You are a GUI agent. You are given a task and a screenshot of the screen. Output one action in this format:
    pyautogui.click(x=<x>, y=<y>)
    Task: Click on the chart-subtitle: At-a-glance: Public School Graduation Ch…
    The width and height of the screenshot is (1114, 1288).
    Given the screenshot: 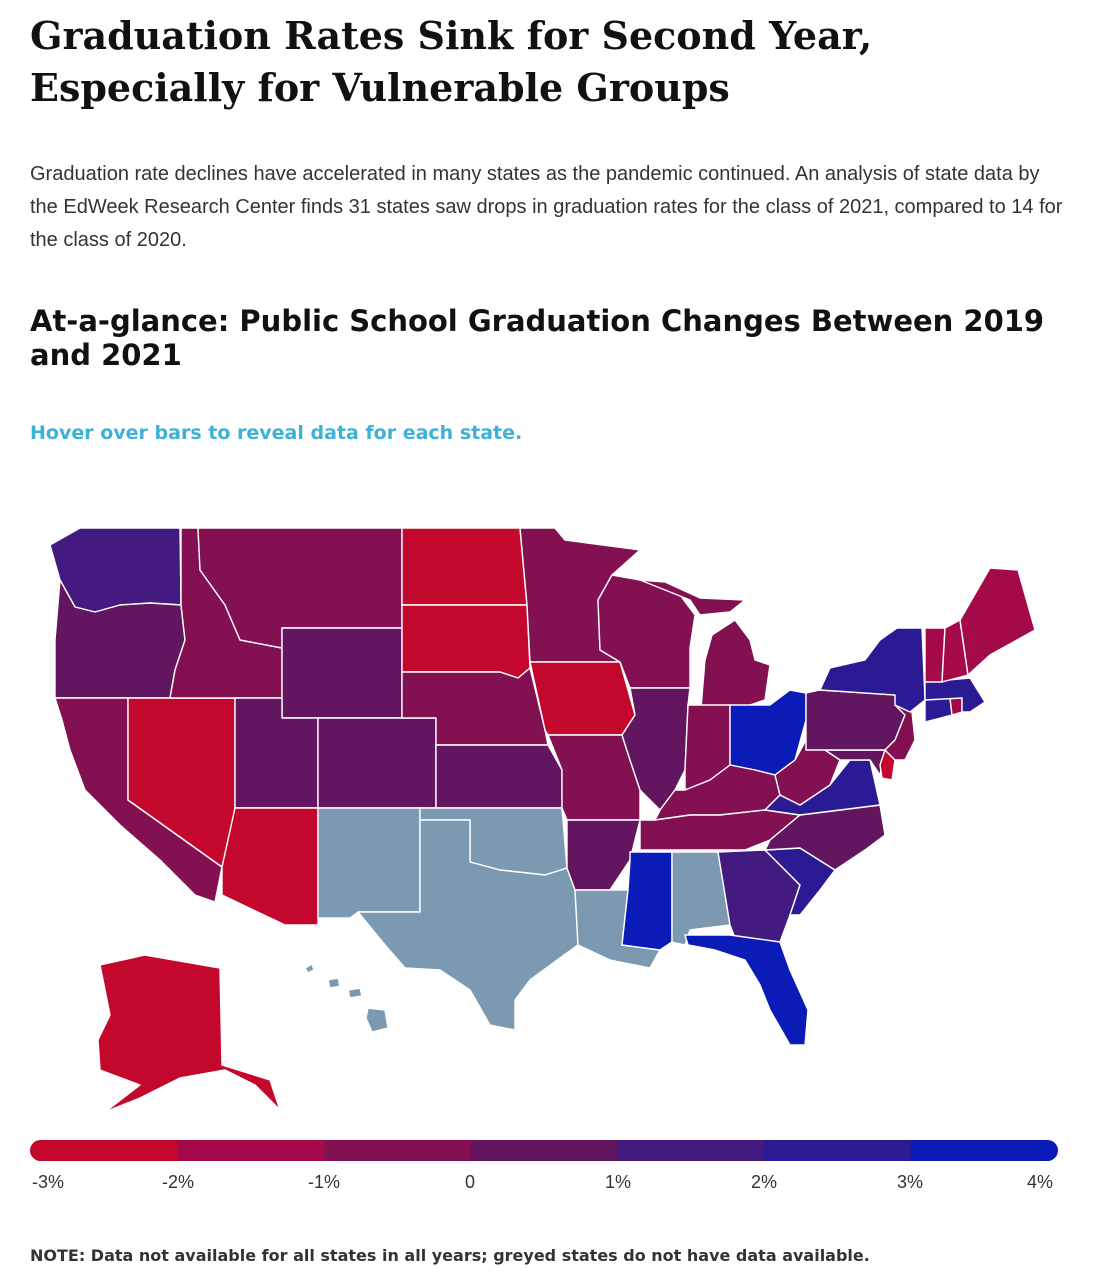 What is the action you would take?
    pyautogui.click(x=537, y=338)
    